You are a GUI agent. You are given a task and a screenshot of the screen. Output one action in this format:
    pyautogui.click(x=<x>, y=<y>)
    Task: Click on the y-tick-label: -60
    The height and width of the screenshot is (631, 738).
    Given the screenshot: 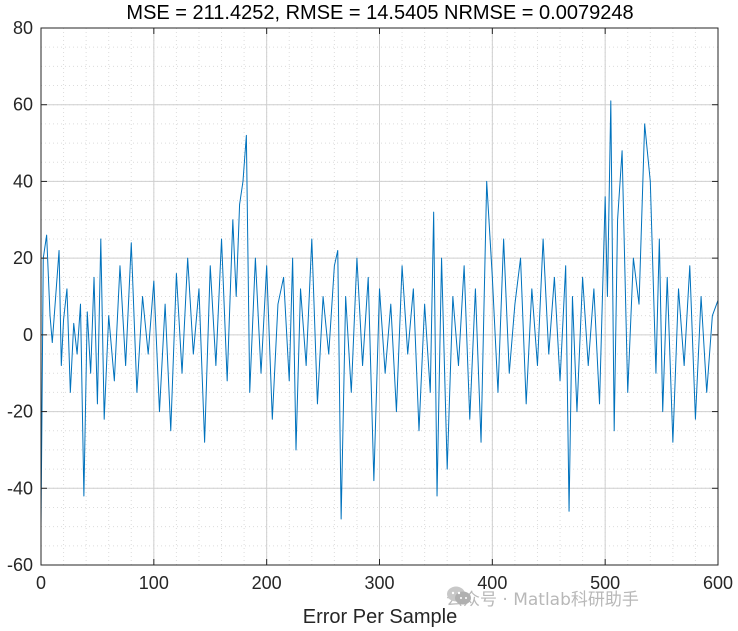 What is the action you would take?
    pyautogui.click(x=20, y=565)
    